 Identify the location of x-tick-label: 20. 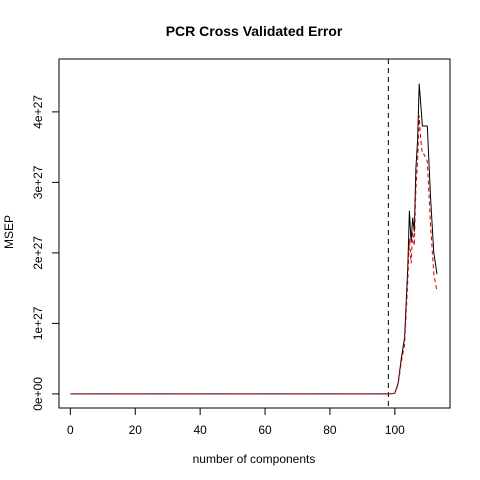
(136, 430).